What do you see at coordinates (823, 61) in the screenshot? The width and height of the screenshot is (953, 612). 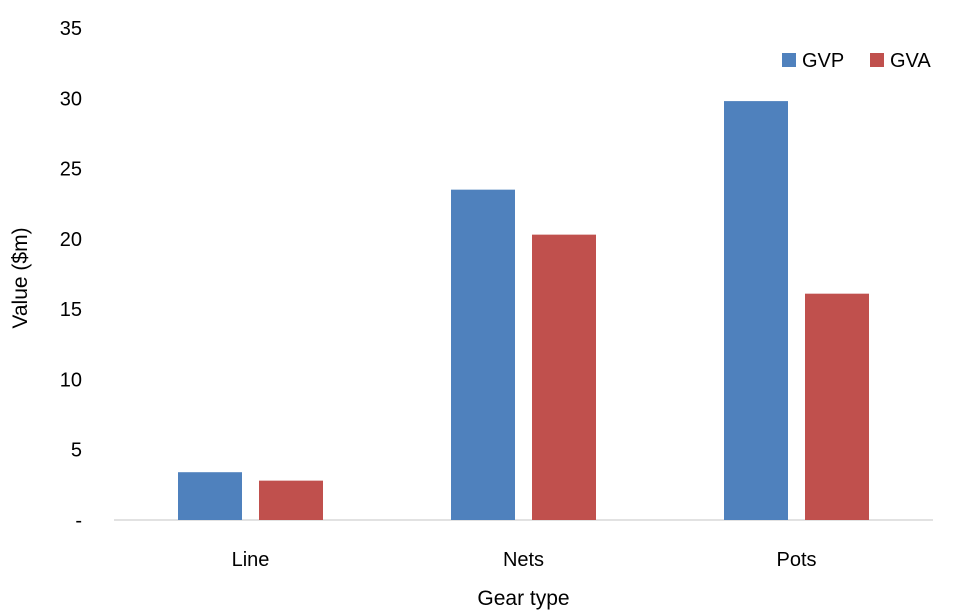 I see `legend-label-gvp: GVP` at bounding box center [823, 61].